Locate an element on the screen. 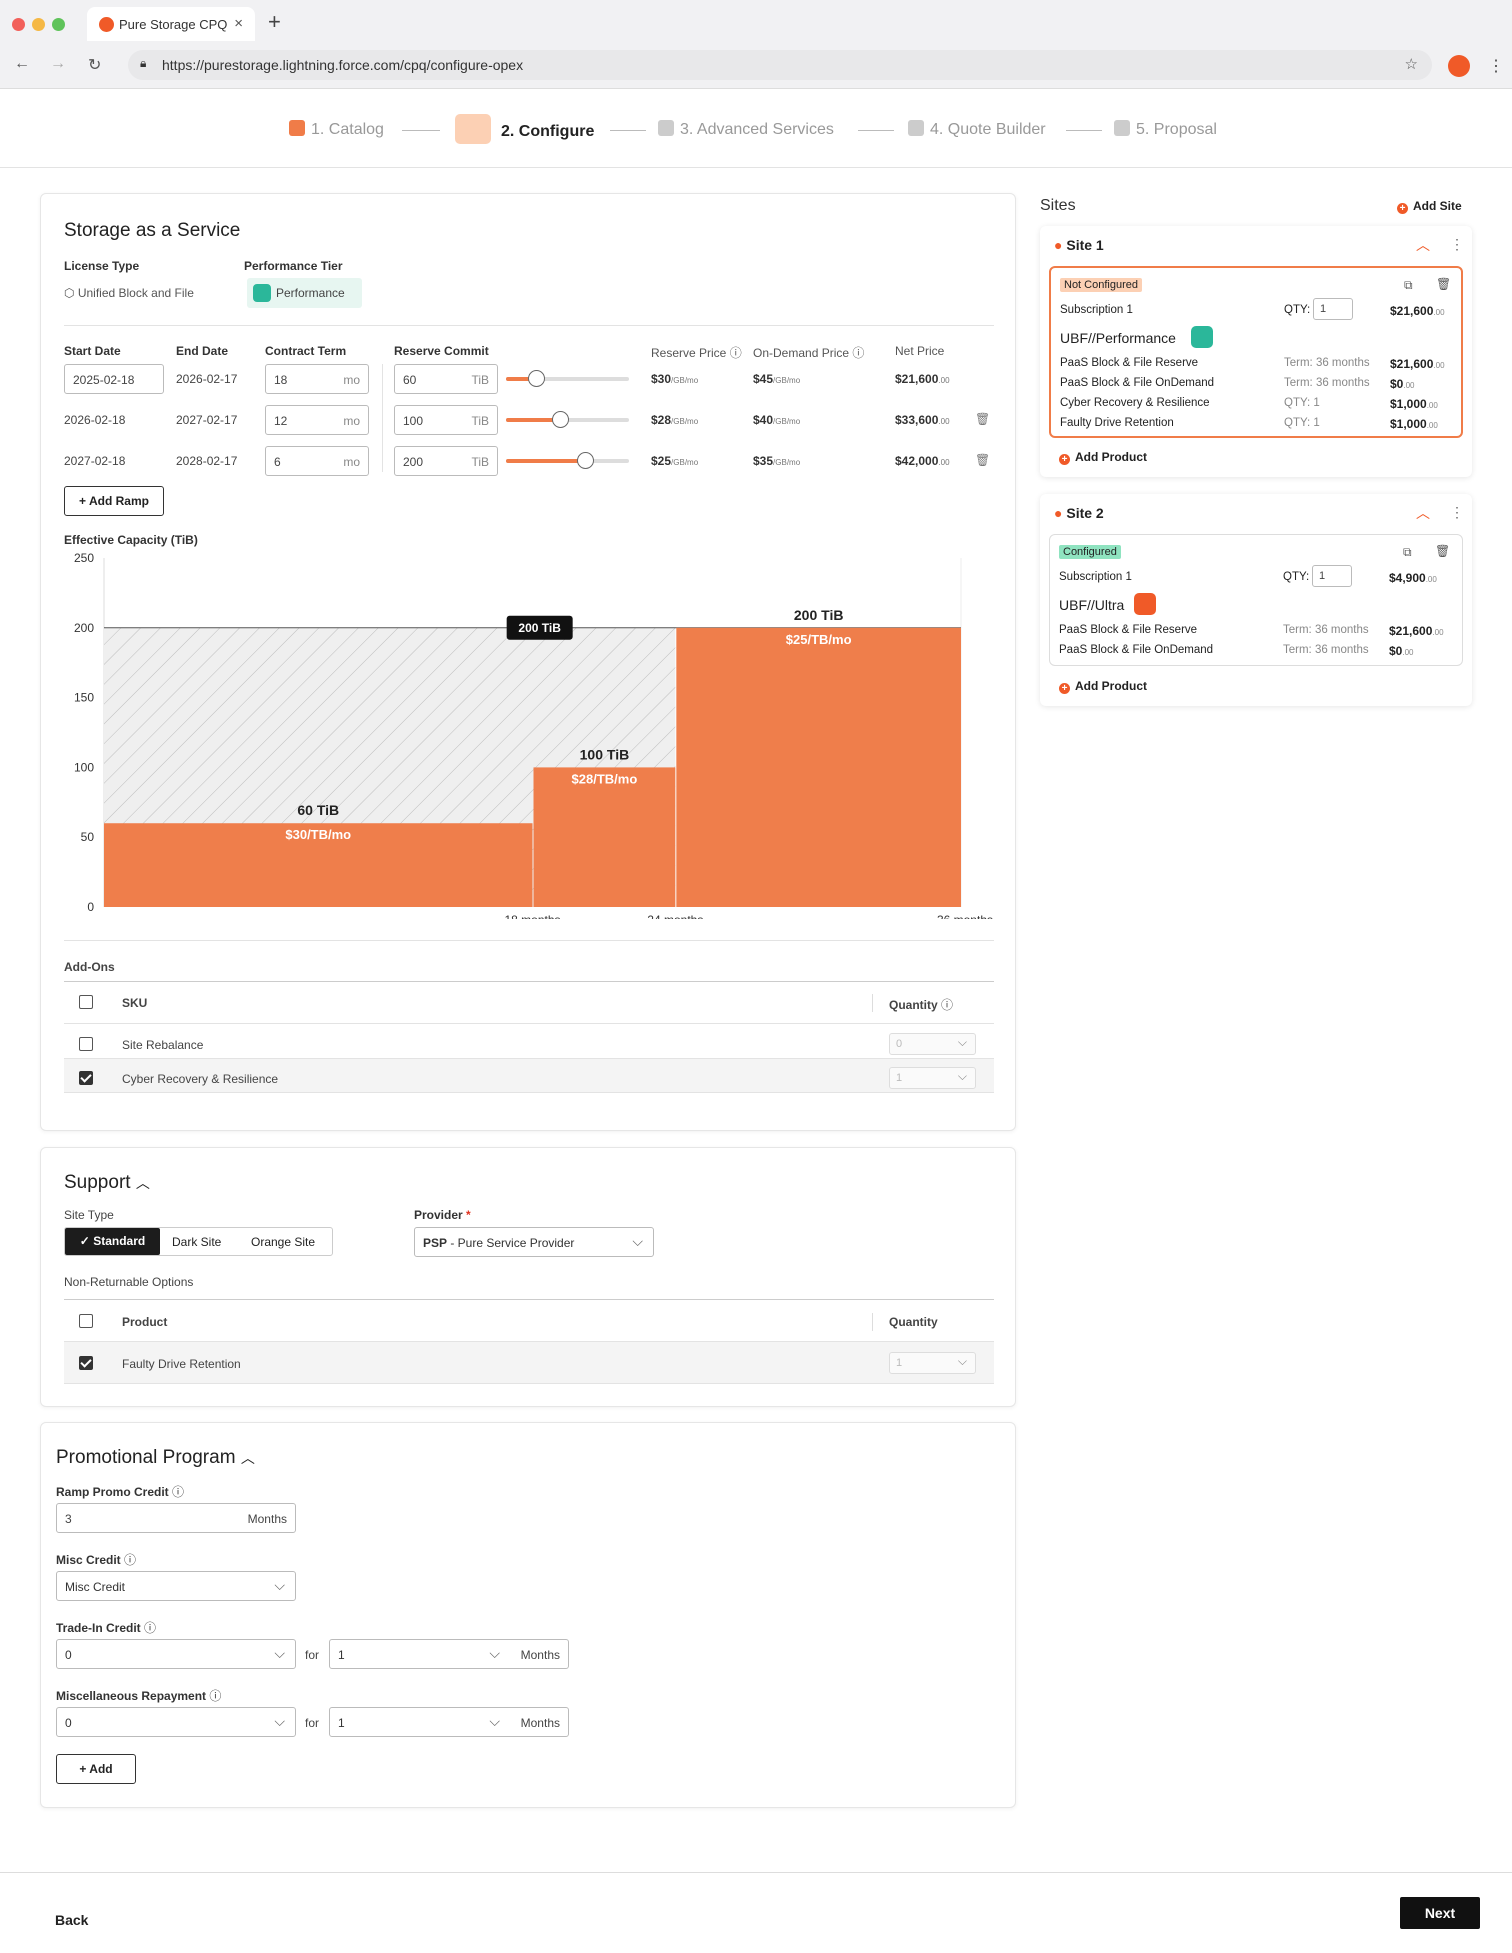 The image size is (1512, 1953). repayment-months-select: 1 ⌵ Months is located at coordinates (449, 1722).